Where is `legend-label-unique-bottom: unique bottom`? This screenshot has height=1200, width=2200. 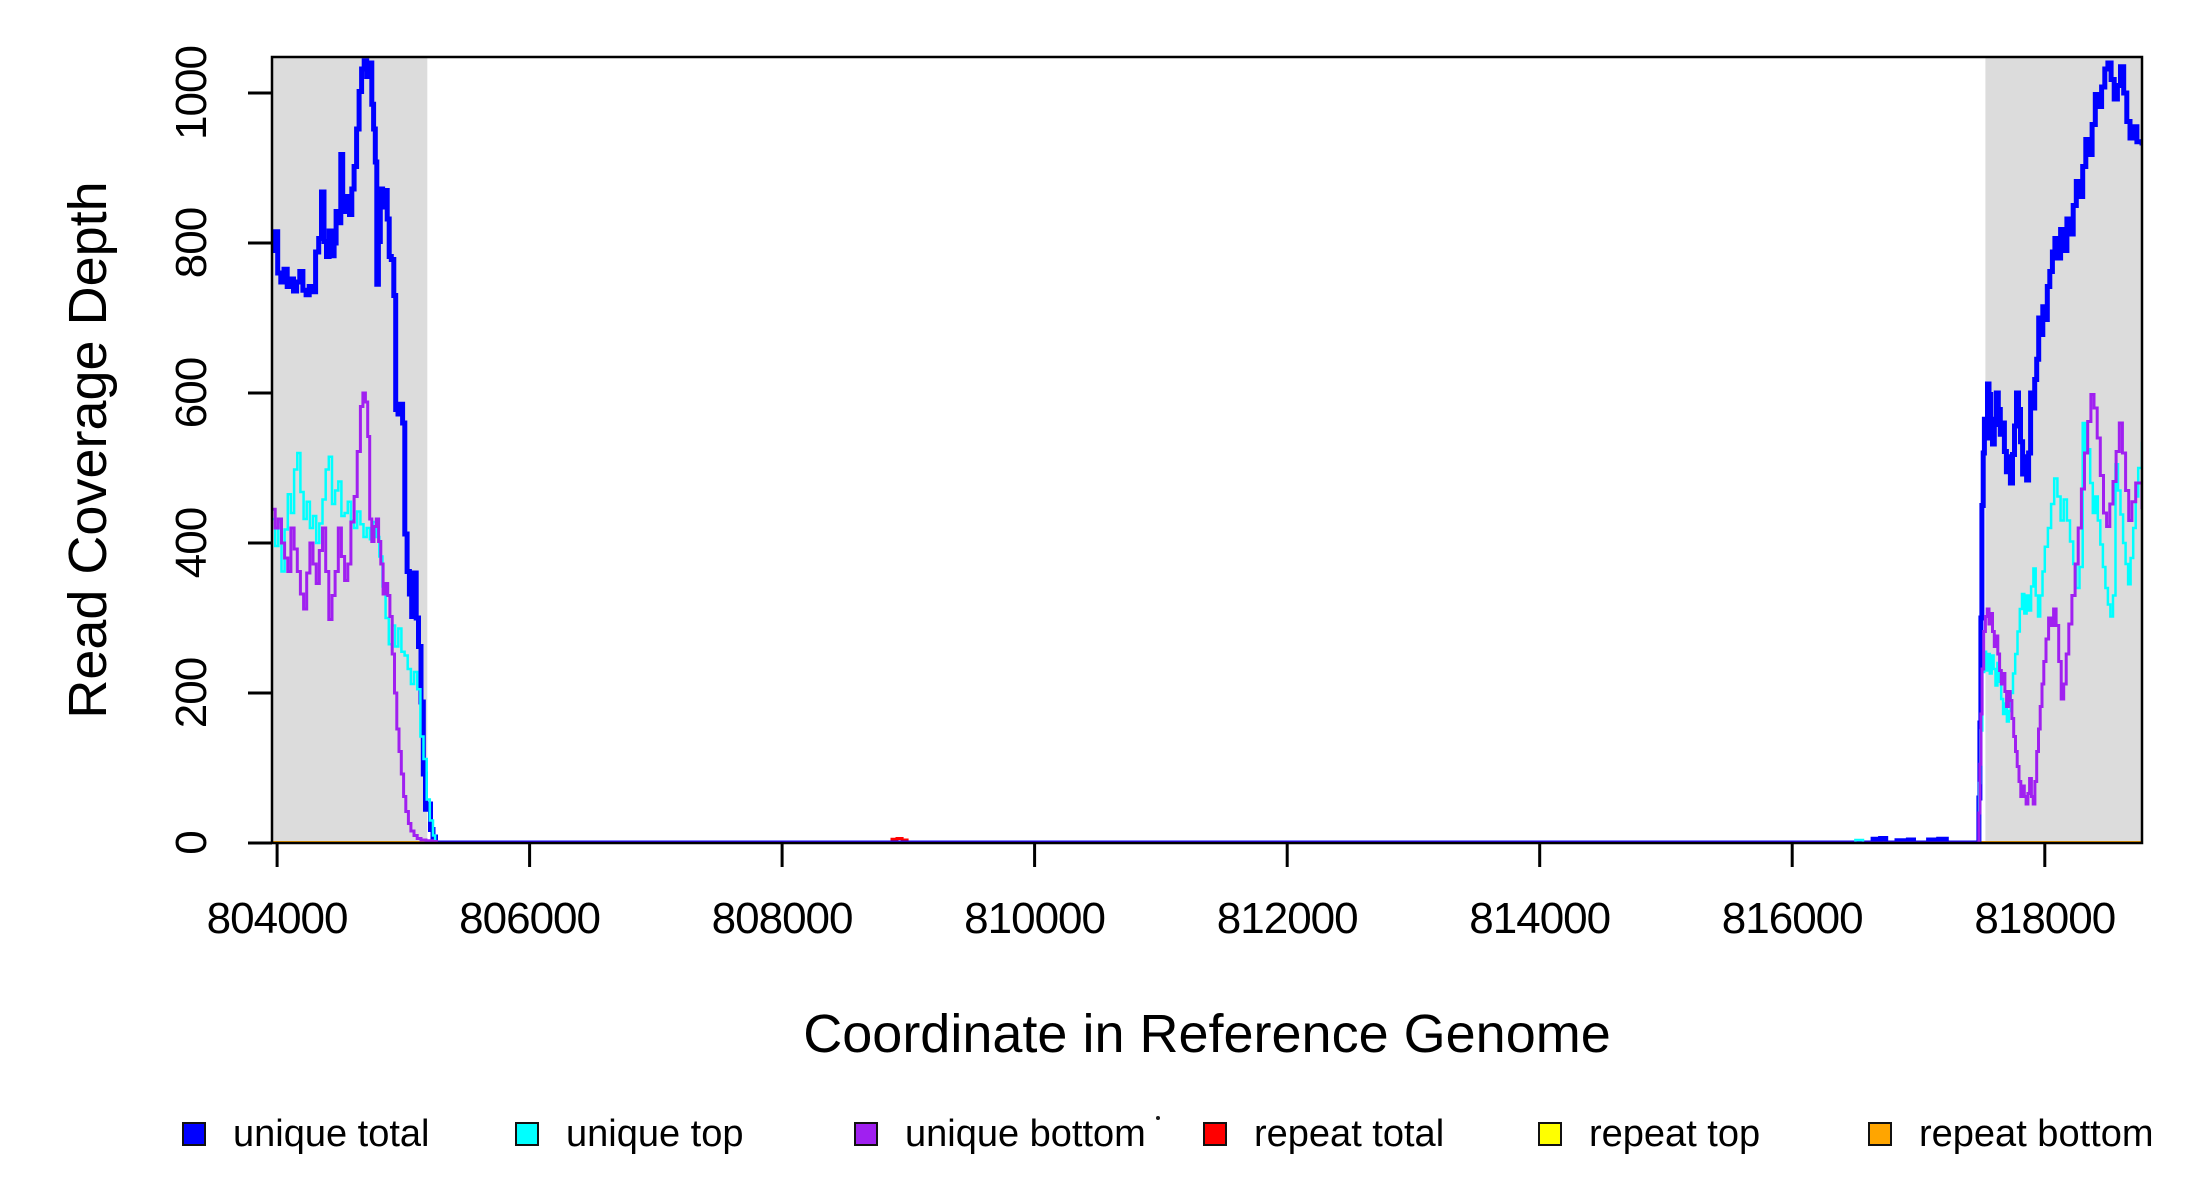 legend-label-unique-bottom: unique bottom is located at coordinates (1025, 1133).